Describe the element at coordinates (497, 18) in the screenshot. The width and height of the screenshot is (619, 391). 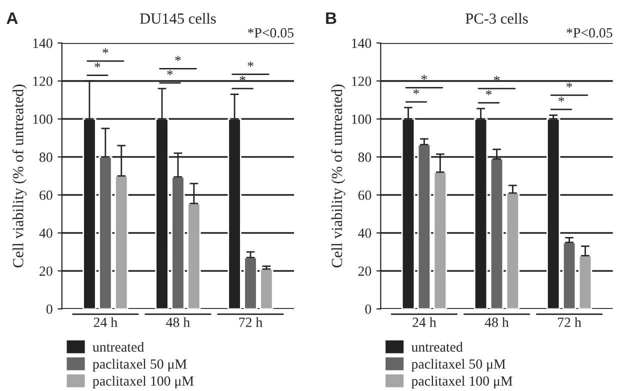
I see `chart-title: PC-3 cells` at that location.